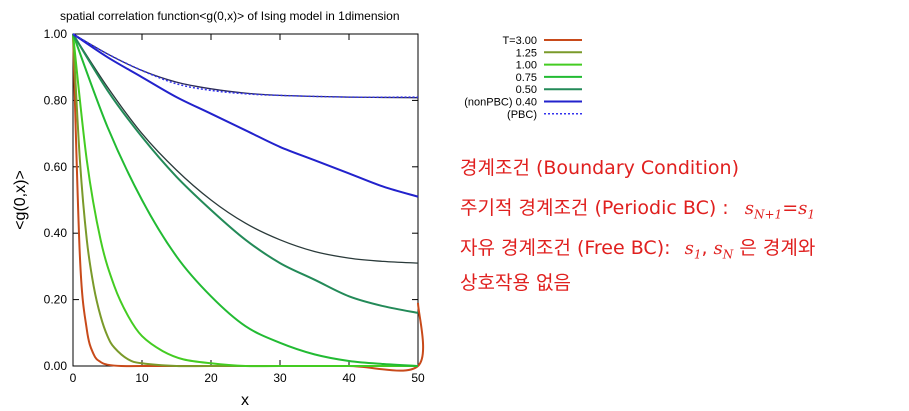 The image size is (909, 411). What do you see at coordinates (56, 366) in the screenshot?
I see `y-tick-label: 0.00` at bounding box center [56, 366].